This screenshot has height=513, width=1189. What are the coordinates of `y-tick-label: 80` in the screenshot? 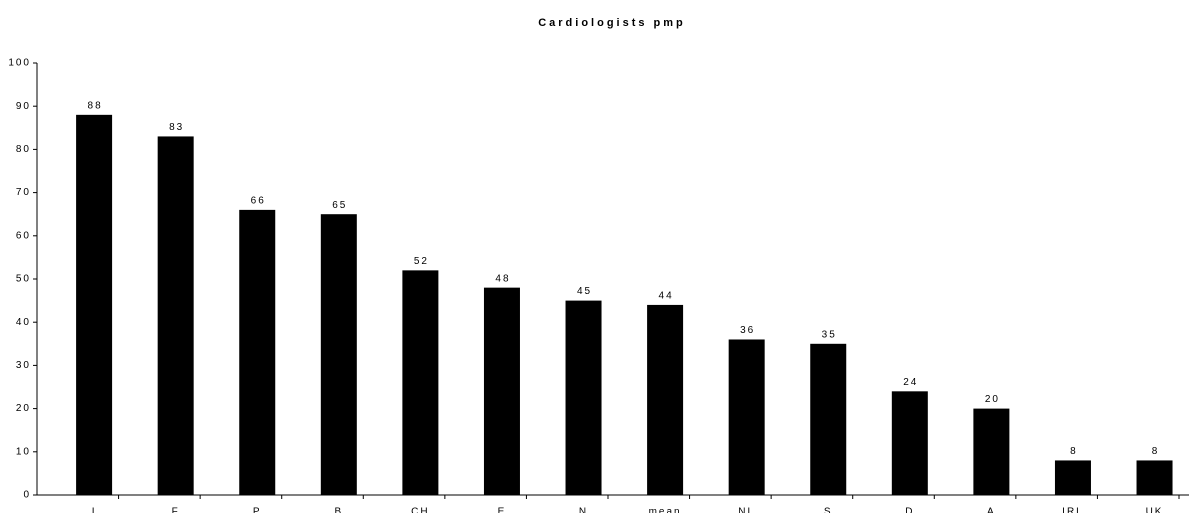 It's located at (23, 149).